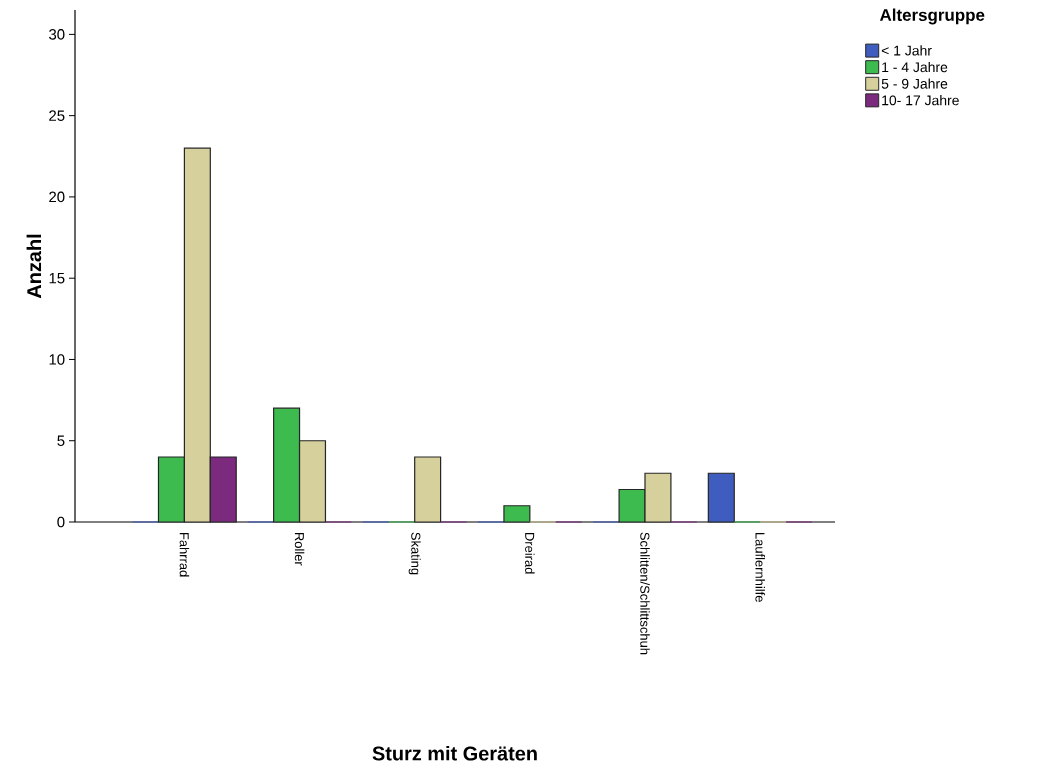  What do you see at coordinates (454, 753) in the screenshot?
I see `x-axis-title: Sturz mit Geräten` at bounding box center [454, 753].